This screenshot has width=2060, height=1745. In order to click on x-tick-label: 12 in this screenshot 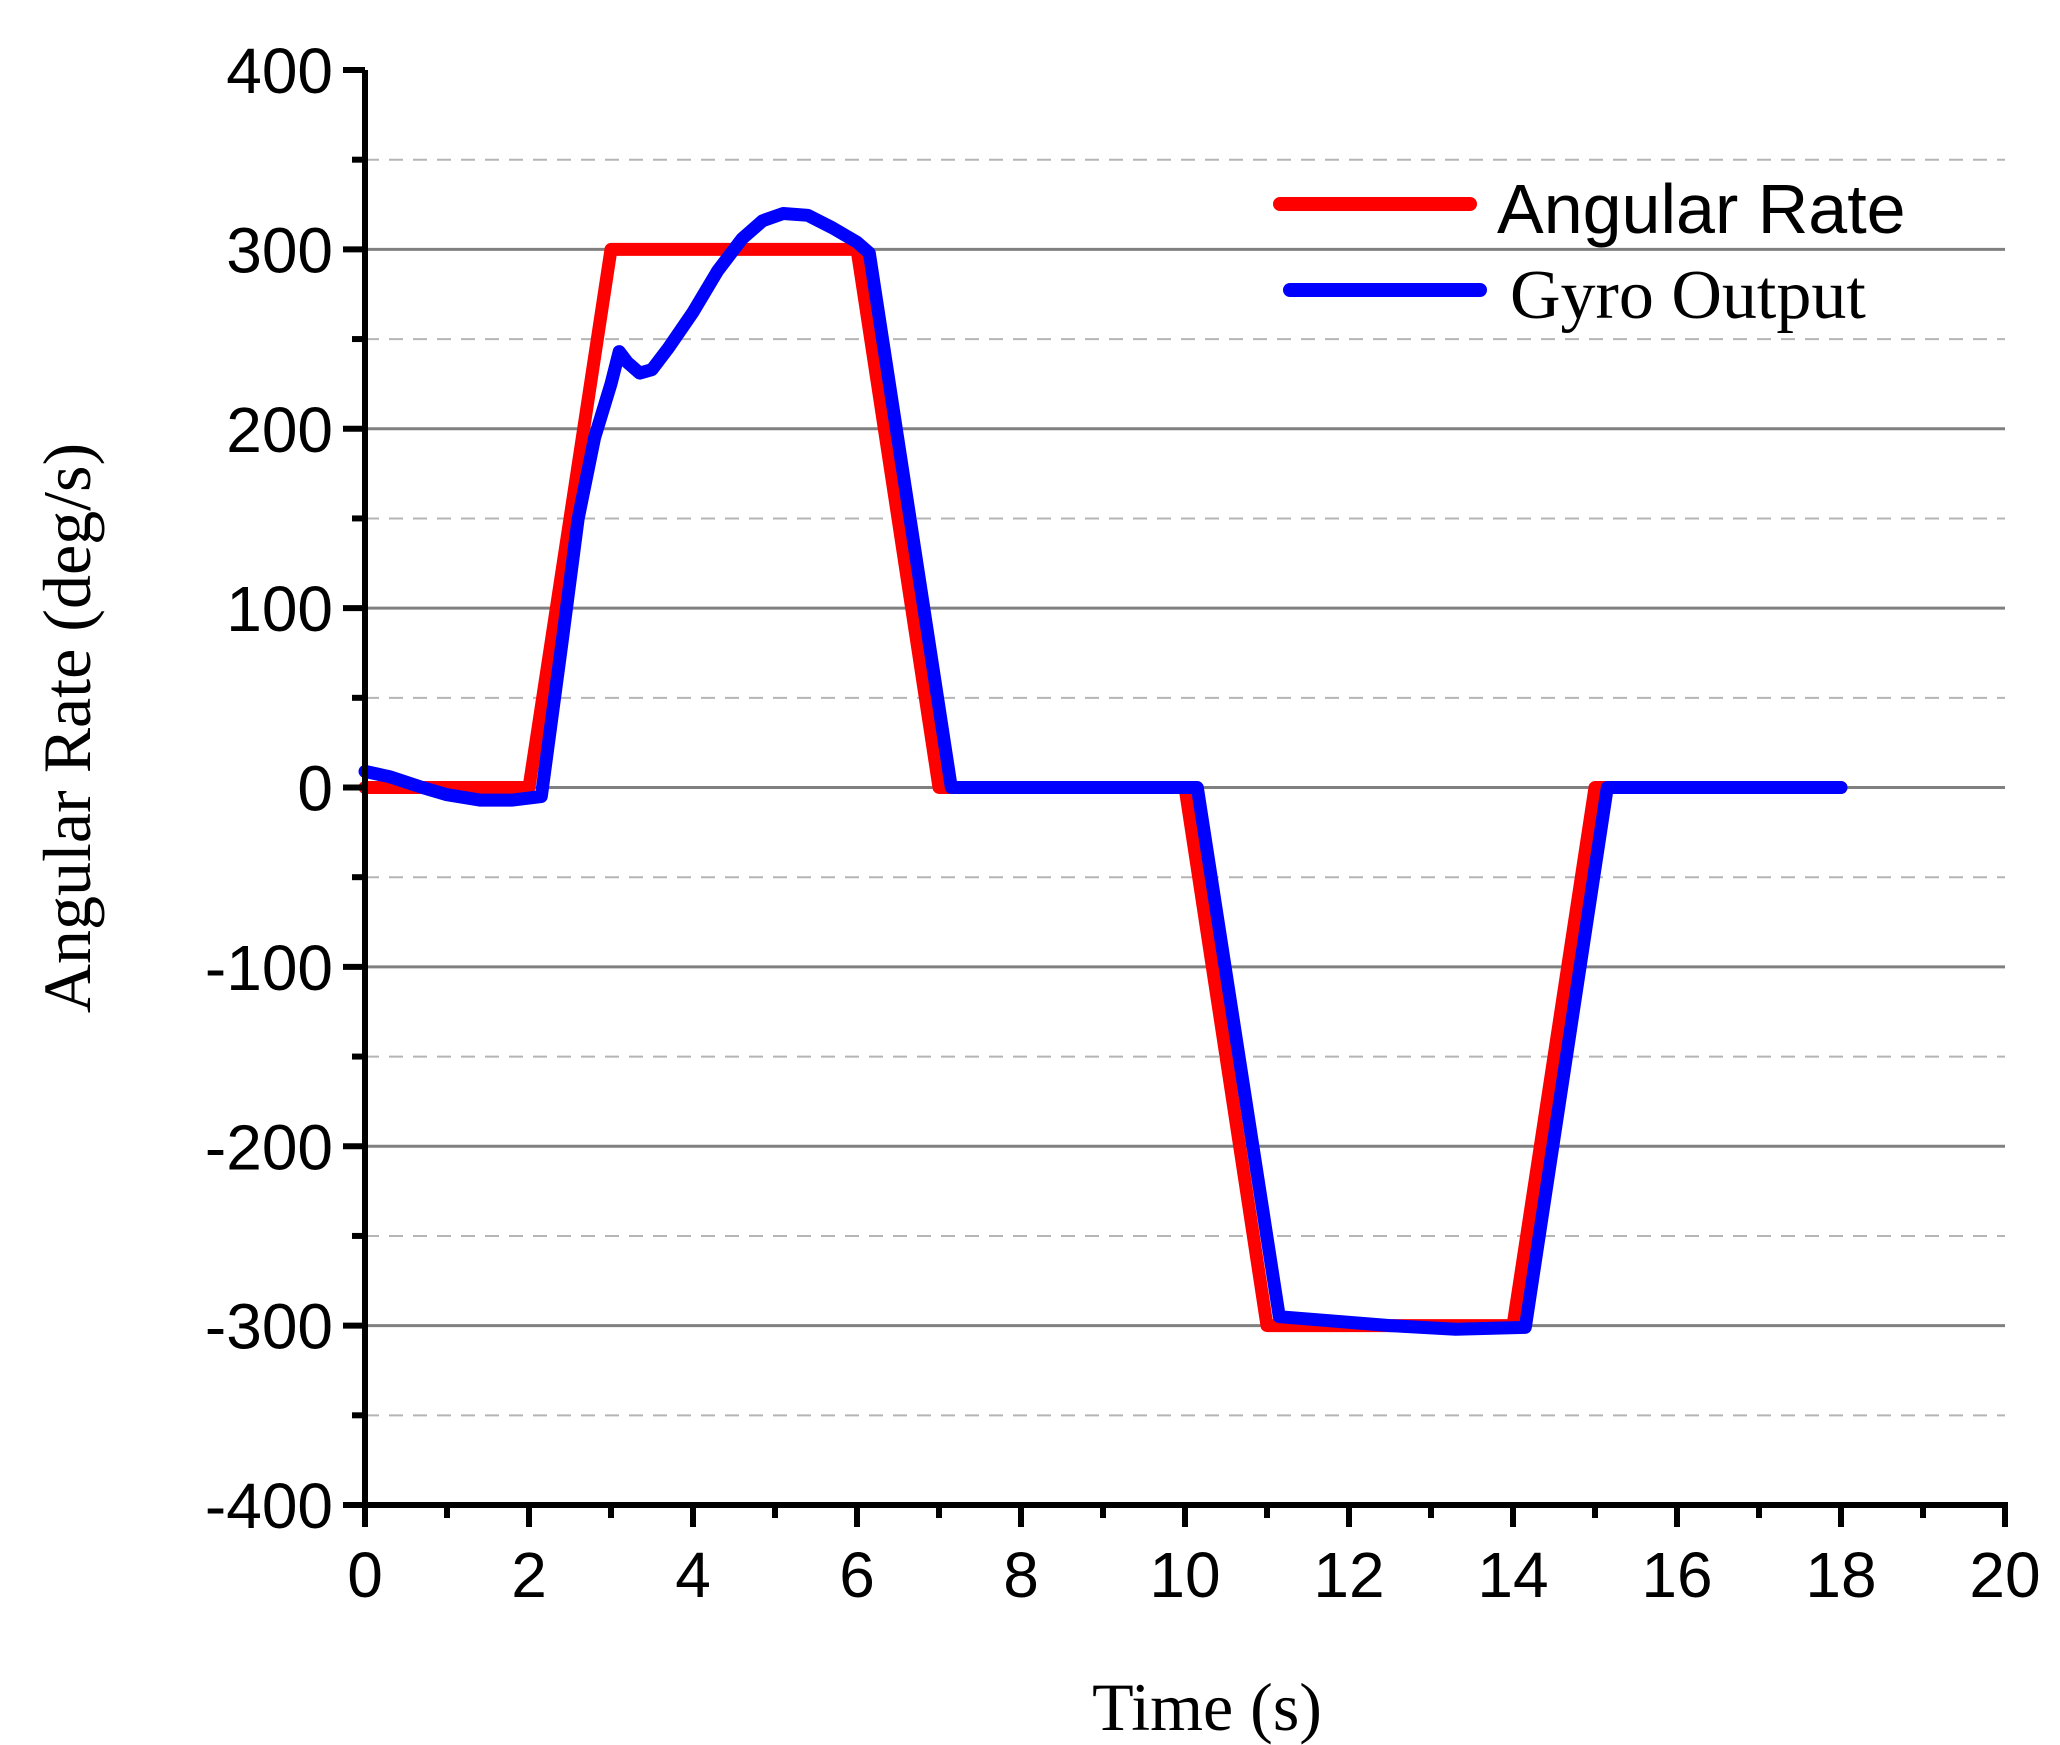, I will do `click(1348, 1575)`.